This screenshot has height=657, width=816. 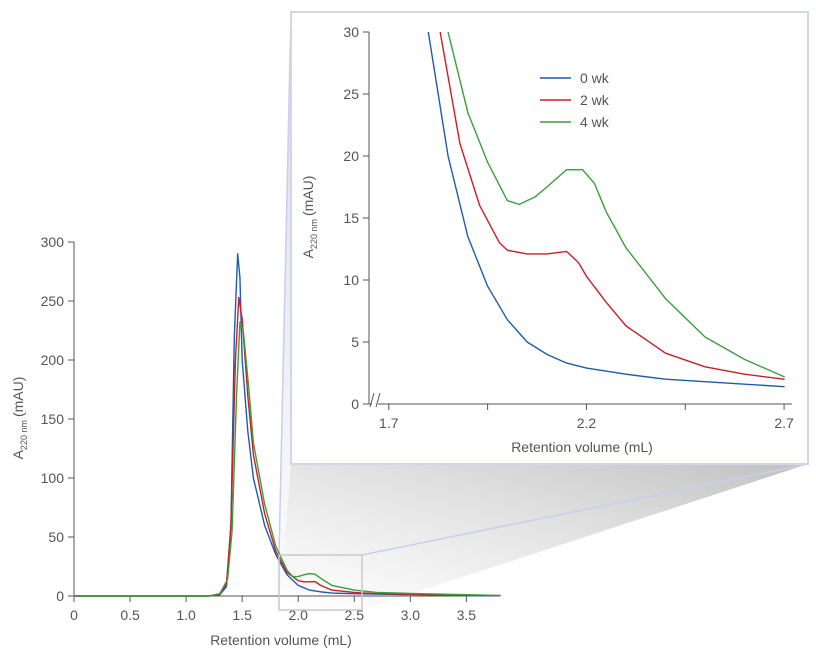 What do you see at coordinates (19, 418) in the screenshot?
I see `main-y-axis-title: A220 nm (mAU)` at bounding box center [19, 418].